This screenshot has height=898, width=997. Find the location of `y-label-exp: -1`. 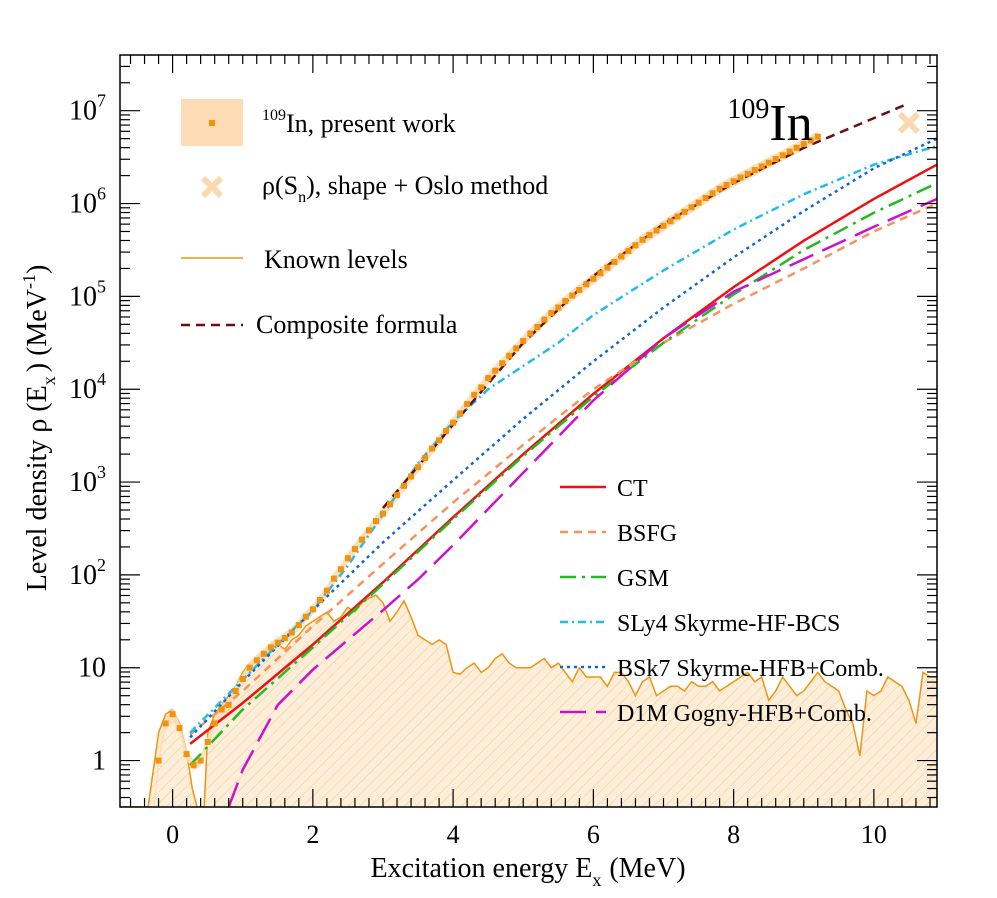

y-label-exp: -1 is located at coordinates (29, 281).